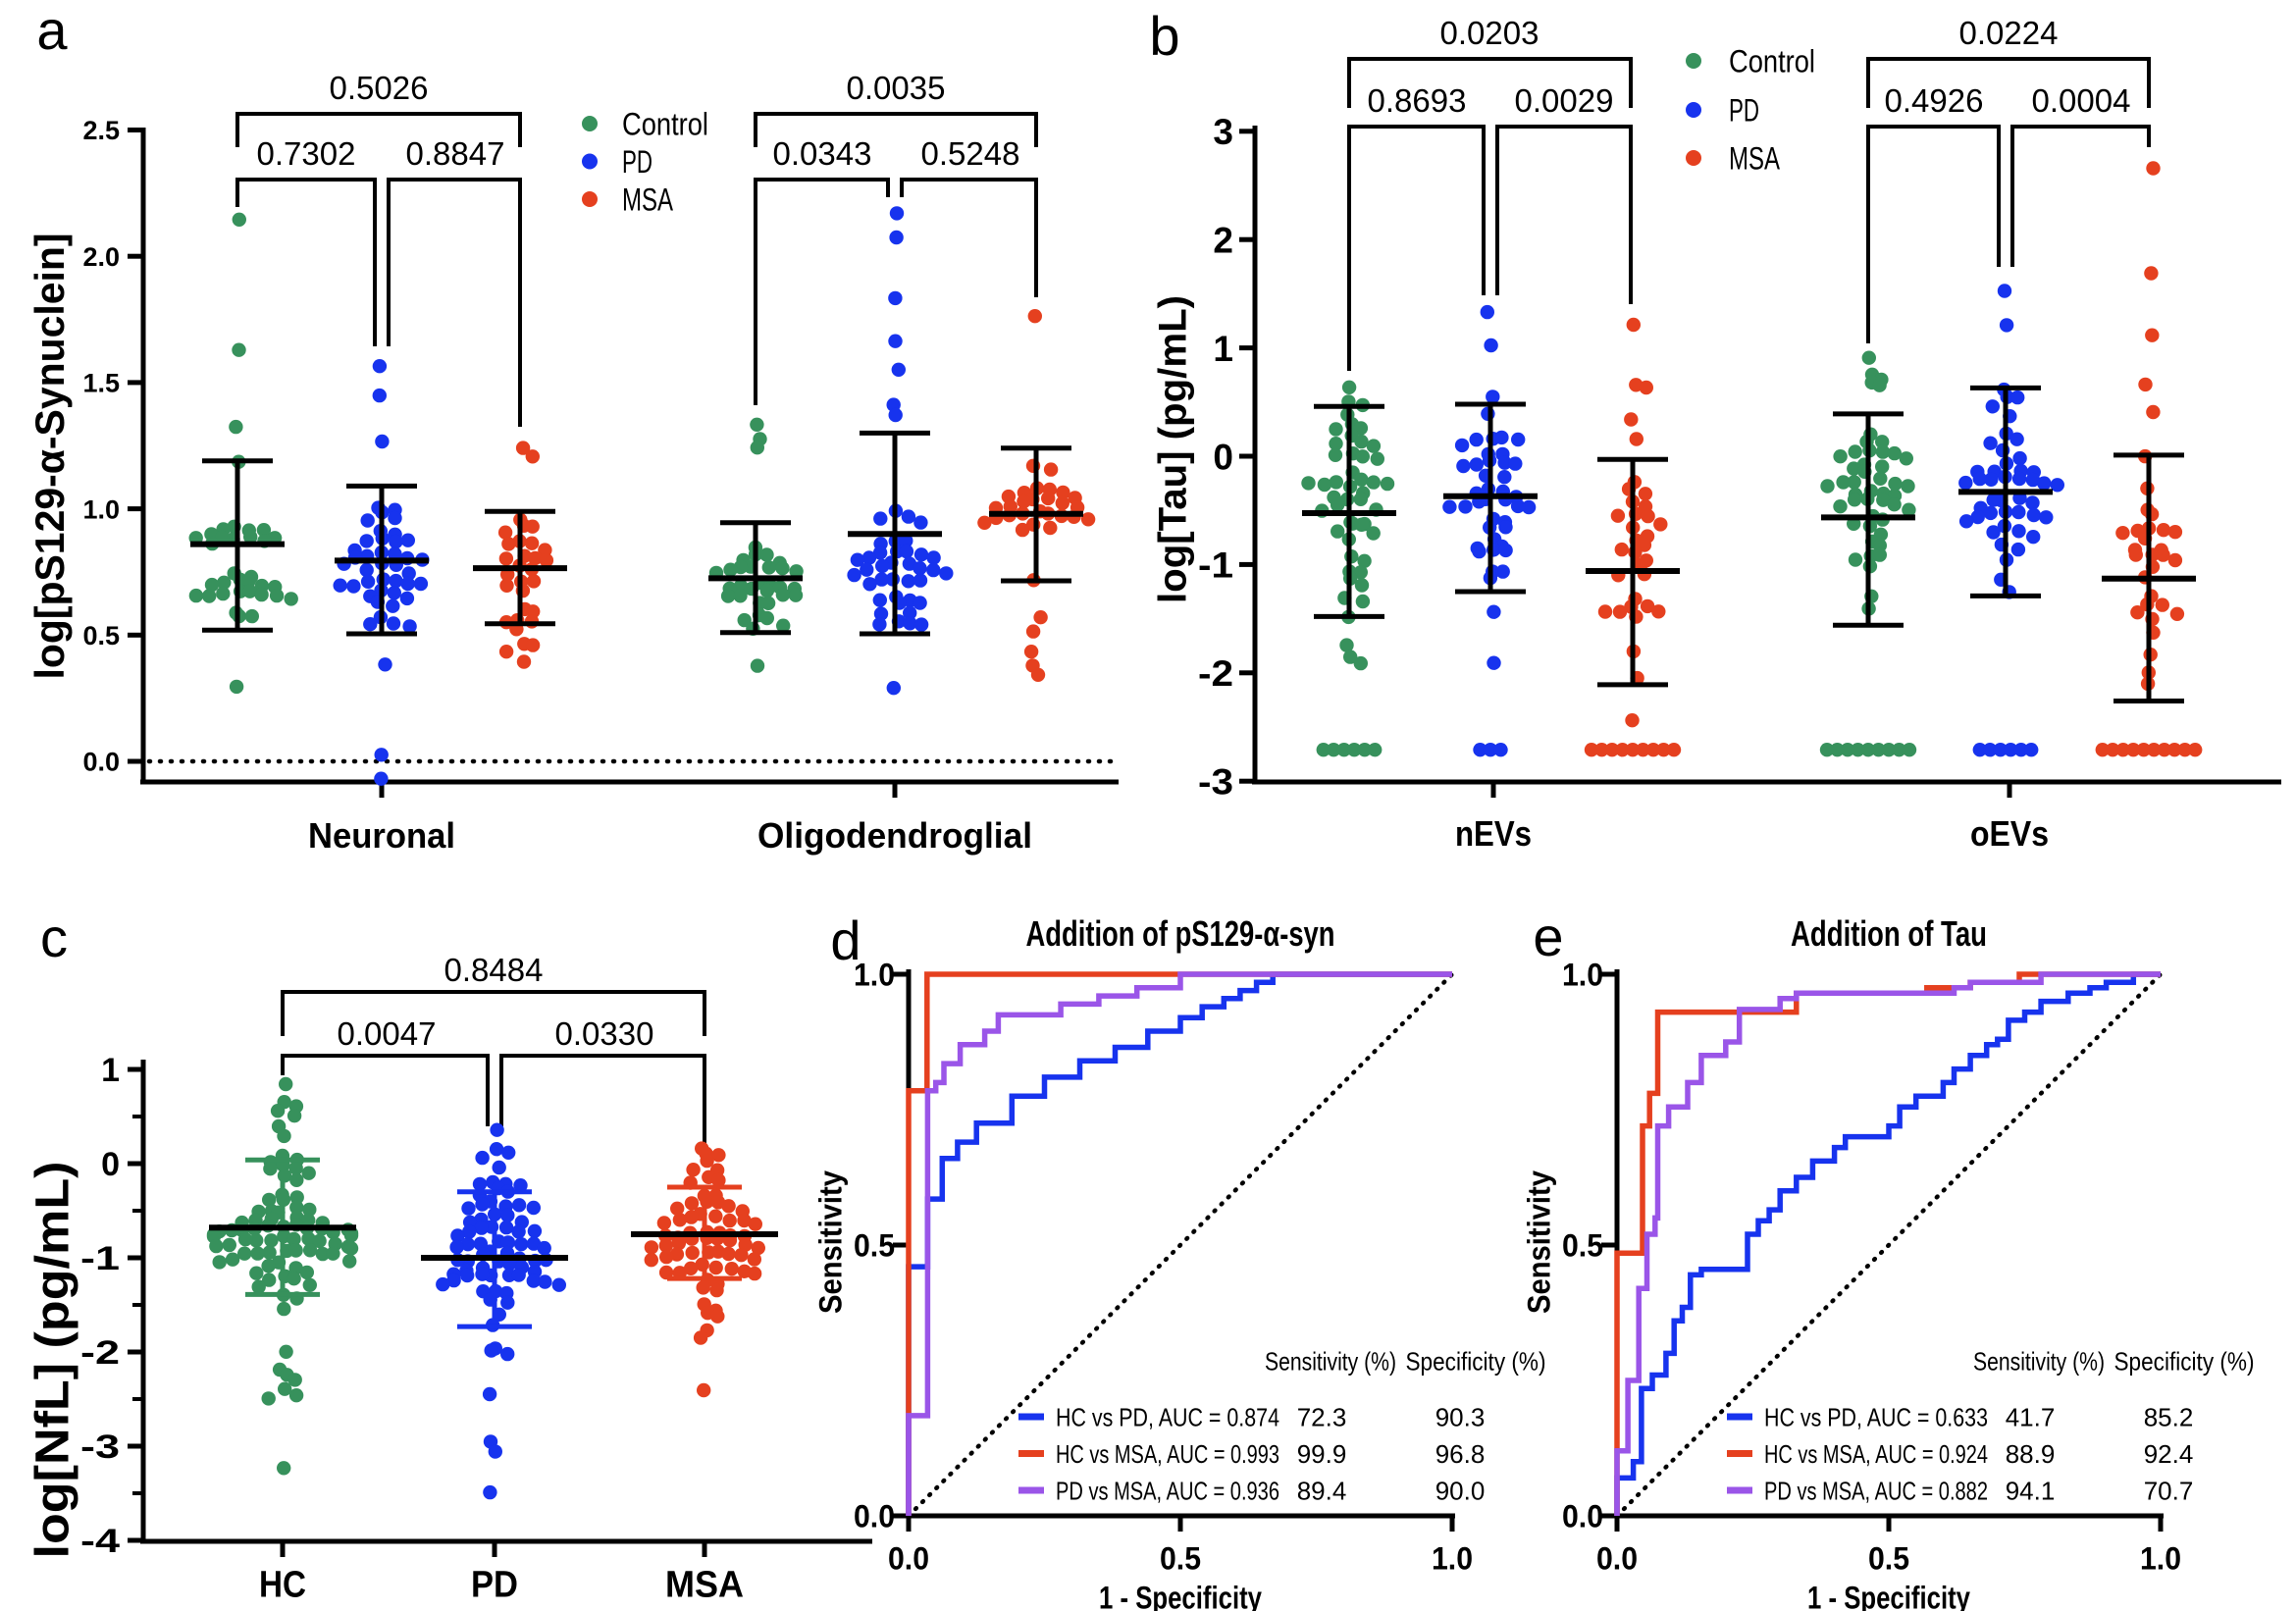 The width and height of the screenshot is (2296, 1611). What do you see at coordinates (1493, 833) in the screenshot?
I see `svg-text: nEVs` at bounding box center [1493, 833].